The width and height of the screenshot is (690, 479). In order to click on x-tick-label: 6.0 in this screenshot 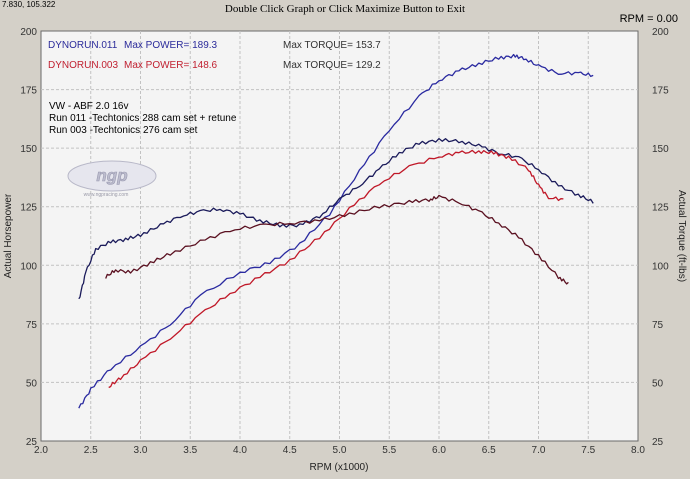, I will do `click(439, 450)`.